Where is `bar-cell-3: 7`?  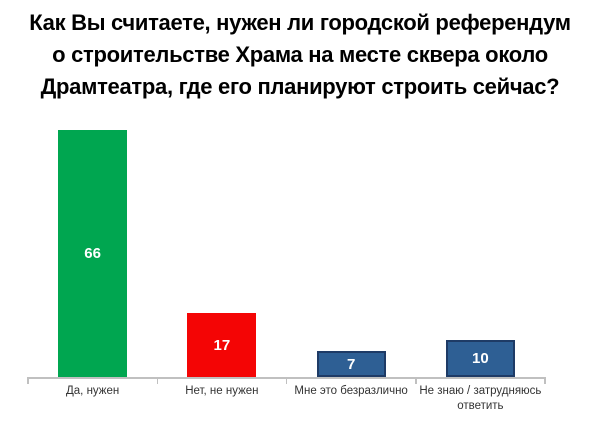
bar-cell-3: 7 is located at coordinates (351, 364).